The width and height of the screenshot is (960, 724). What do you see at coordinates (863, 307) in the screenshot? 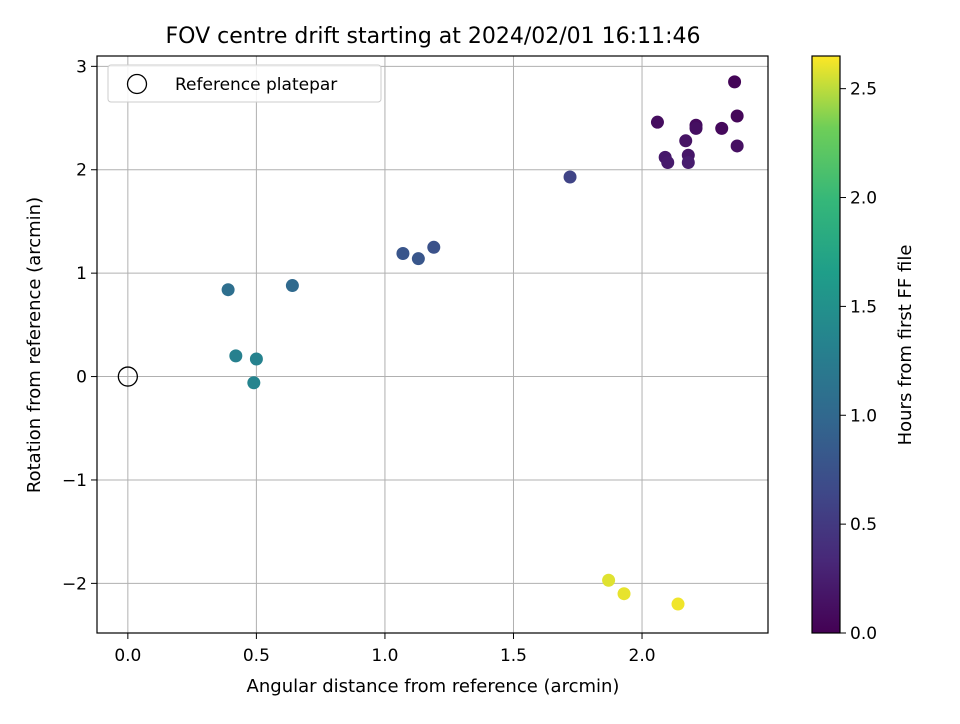
I see `colorbar-tick-label: 1.5` at bounding box center [863, 307].